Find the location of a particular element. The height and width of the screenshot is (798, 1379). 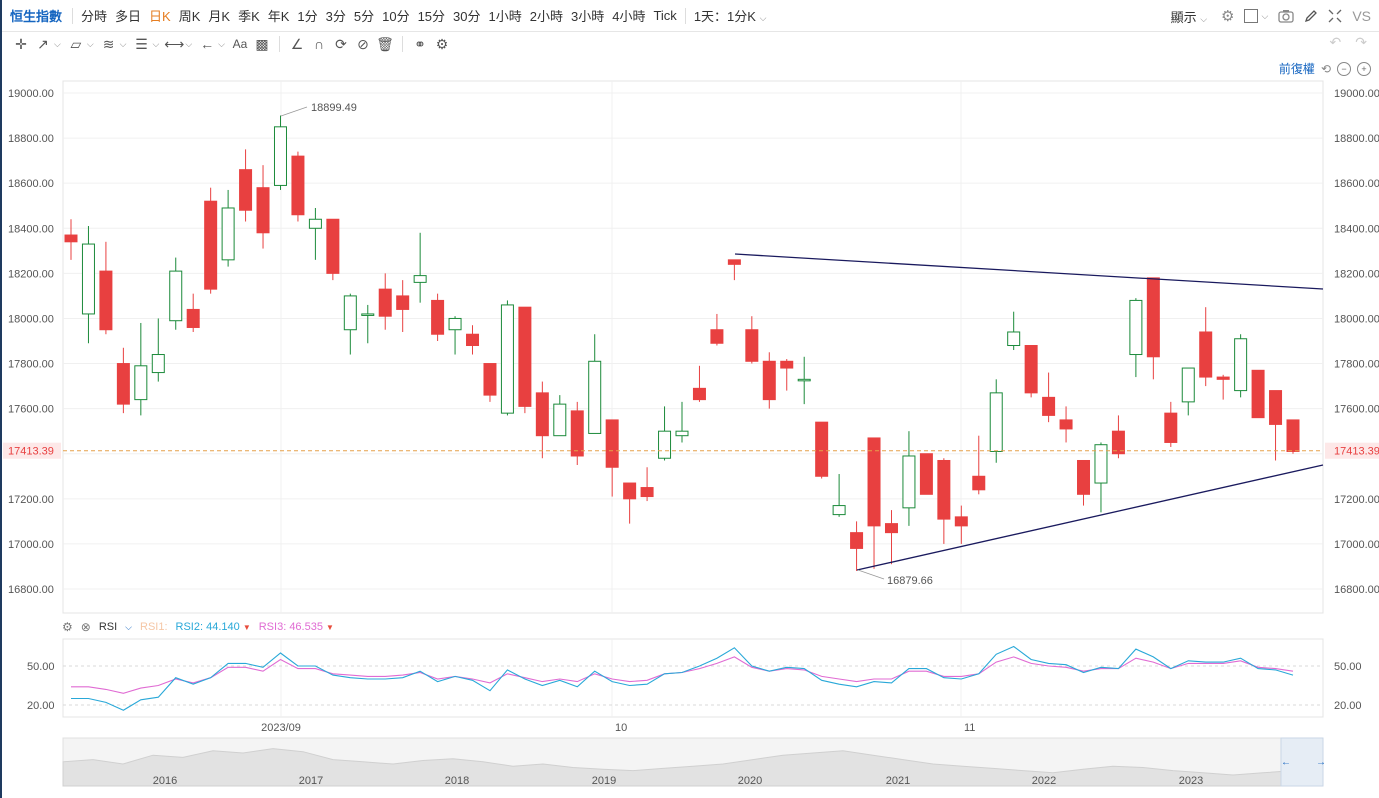

period-tab: 月K is located at coordinates (219, 16).